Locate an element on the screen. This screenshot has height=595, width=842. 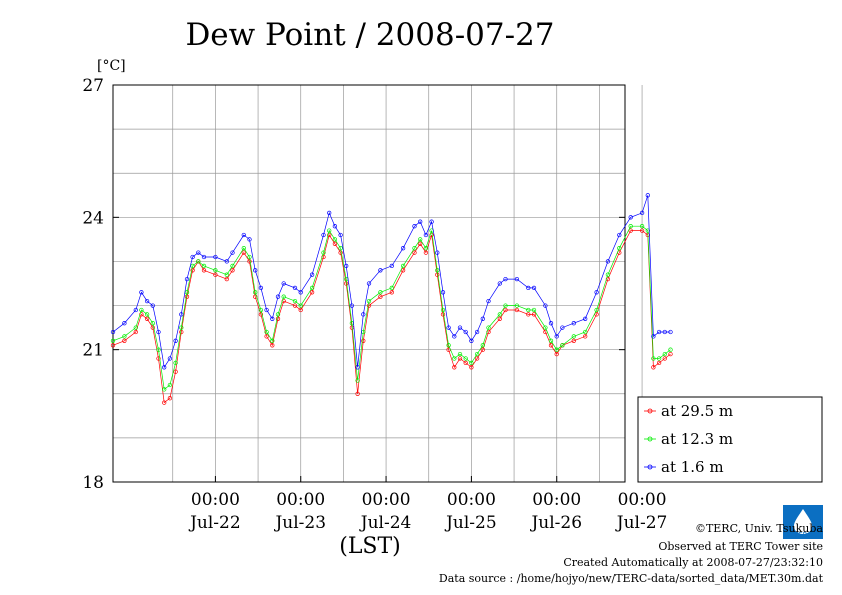
y-tick-label: 27 is located at coordinates (93, 86).